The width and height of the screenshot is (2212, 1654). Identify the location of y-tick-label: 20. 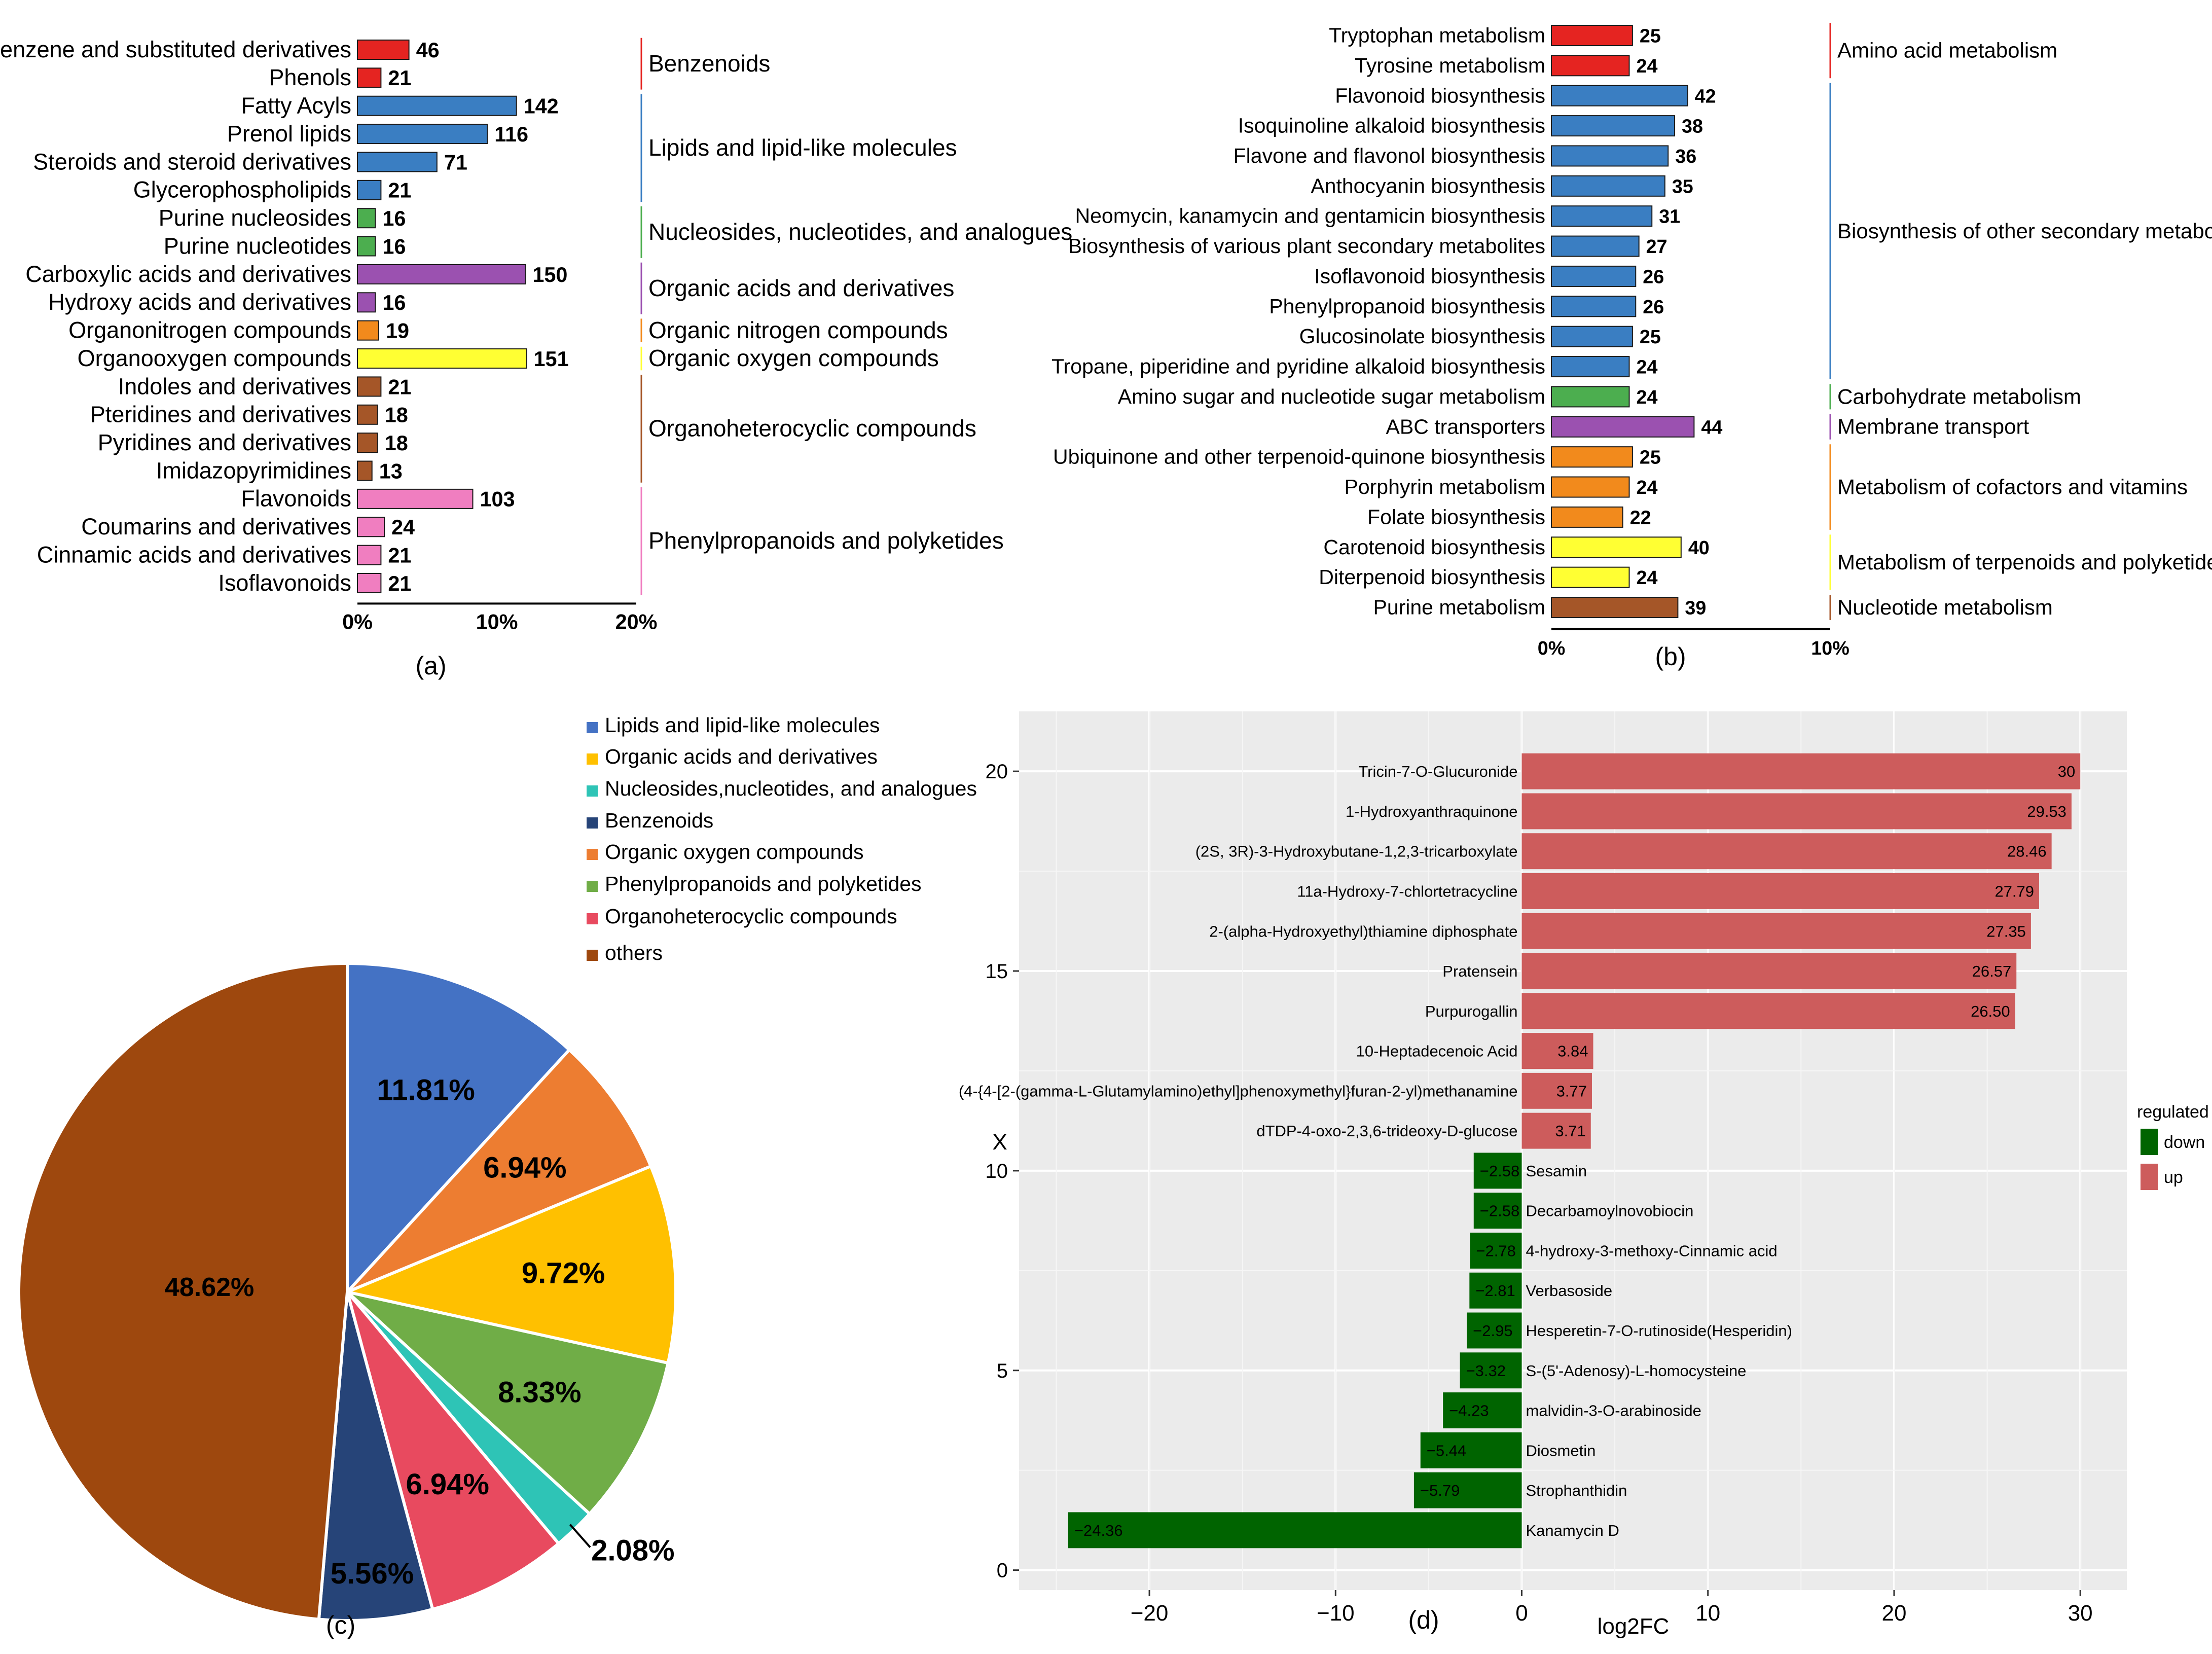
(997, 772).